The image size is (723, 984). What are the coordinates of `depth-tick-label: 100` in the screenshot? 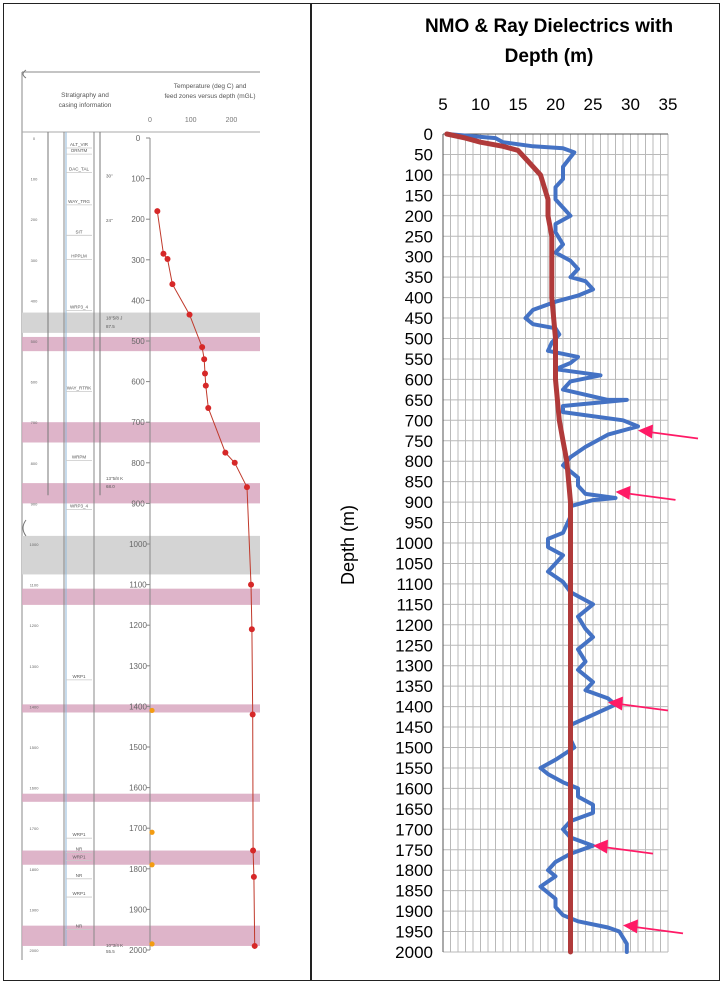 It's located at (138, 179).